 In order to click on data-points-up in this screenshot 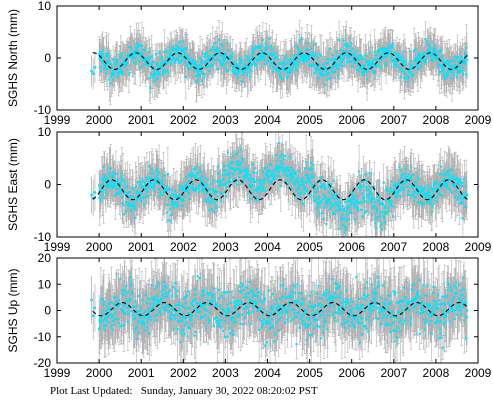, I will do `click(283, 312)`.